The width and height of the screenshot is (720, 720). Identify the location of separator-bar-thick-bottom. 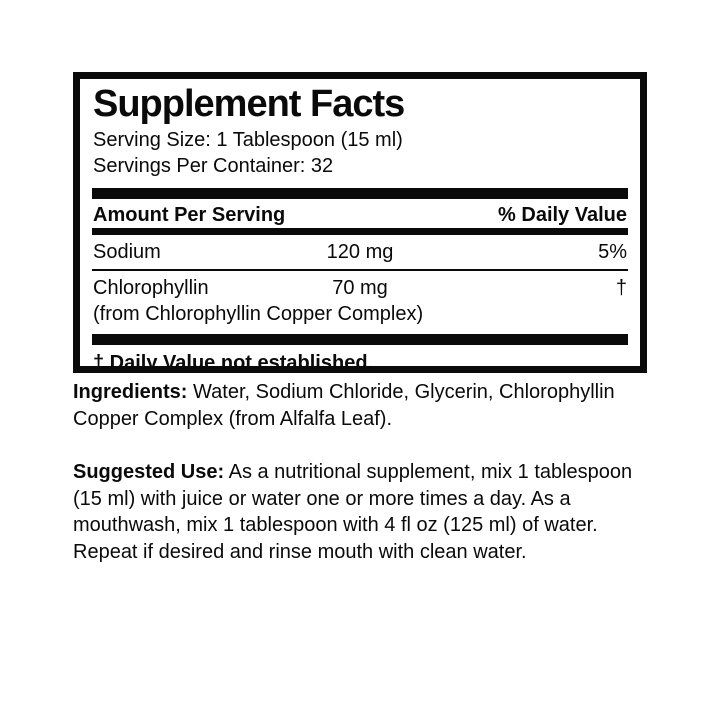
(360, 339).